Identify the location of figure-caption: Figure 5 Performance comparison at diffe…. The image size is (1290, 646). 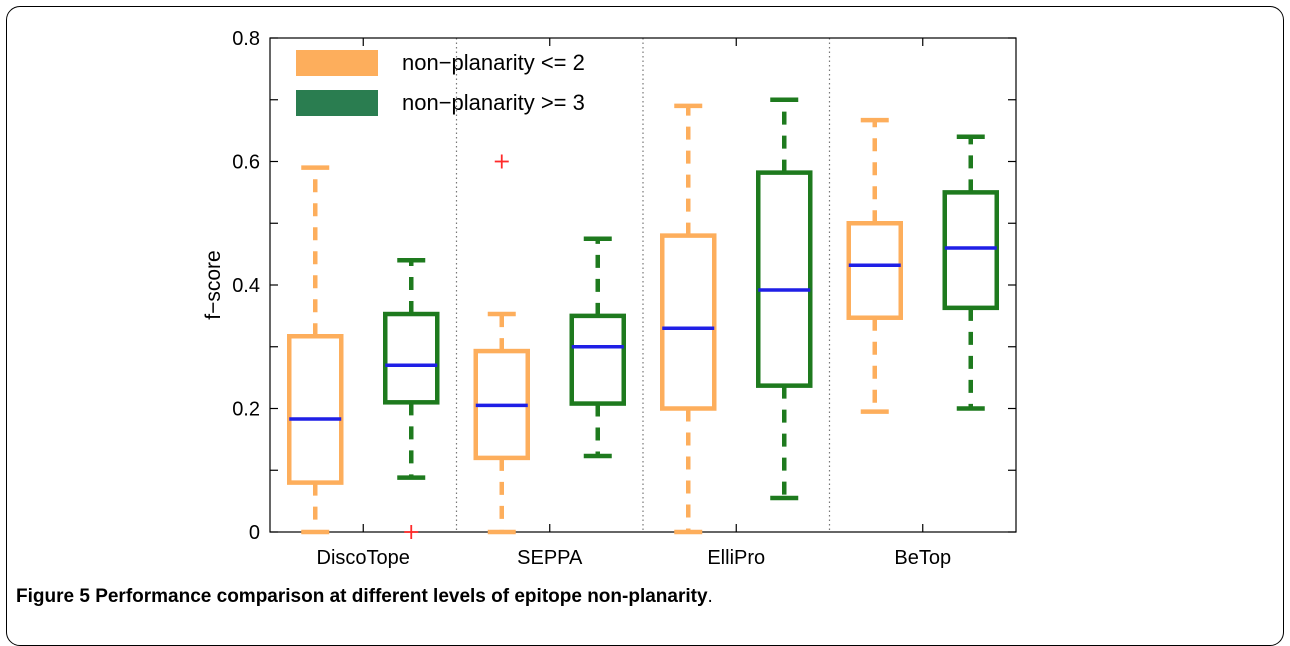
(364, 597).